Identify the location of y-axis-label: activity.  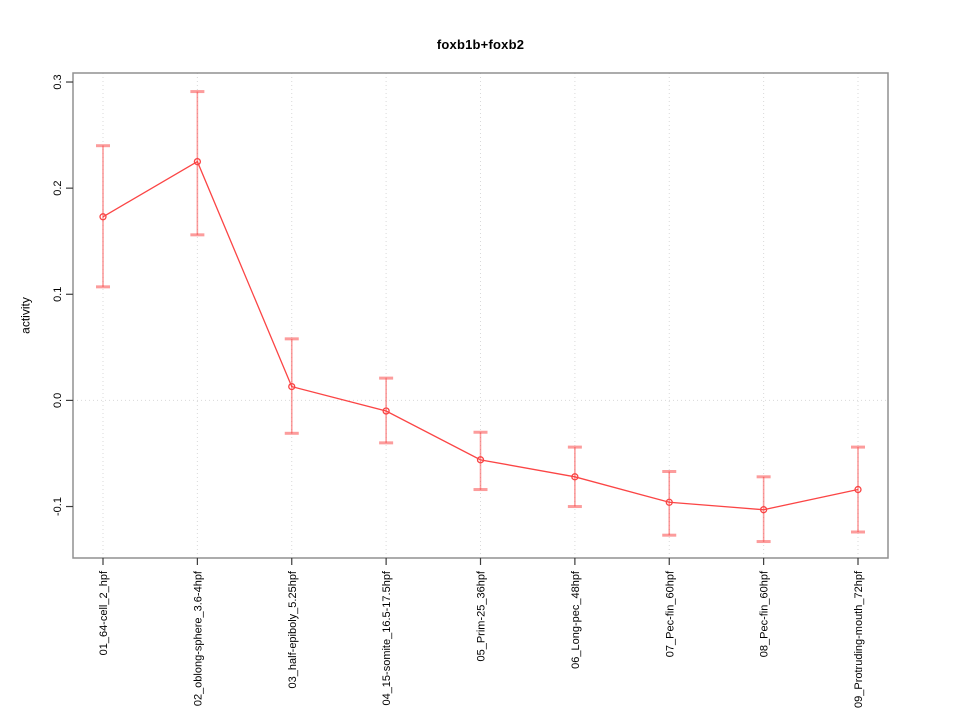
(25, 315).